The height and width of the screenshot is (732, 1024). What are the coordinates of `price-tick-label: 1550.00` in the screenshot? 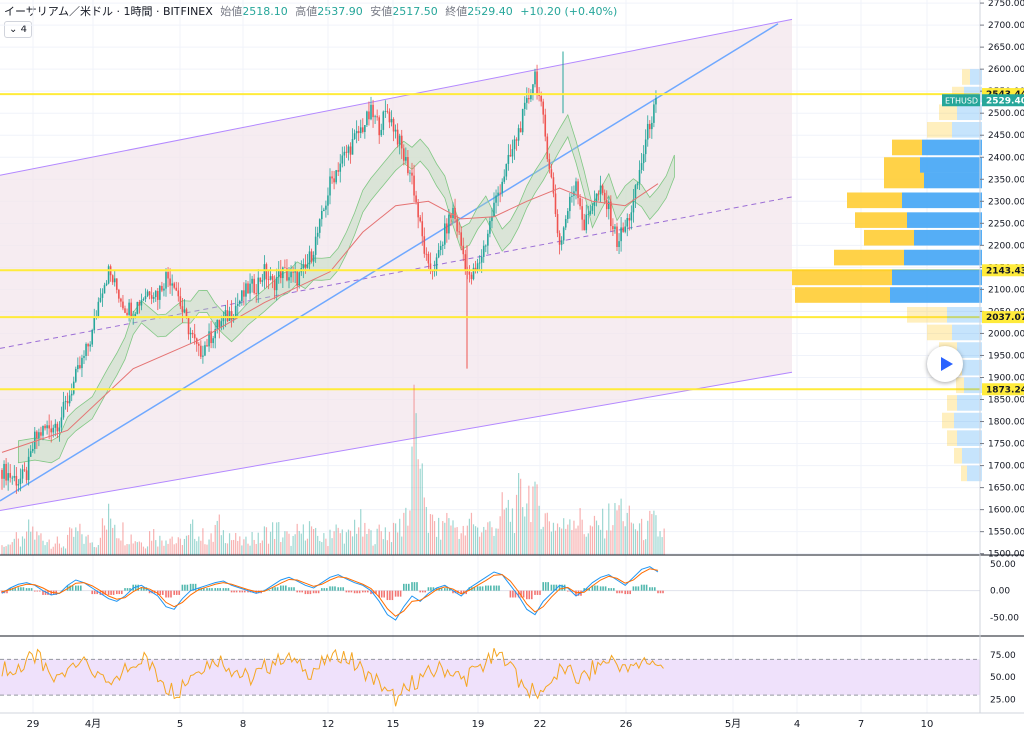 It's located at (1006, 533).